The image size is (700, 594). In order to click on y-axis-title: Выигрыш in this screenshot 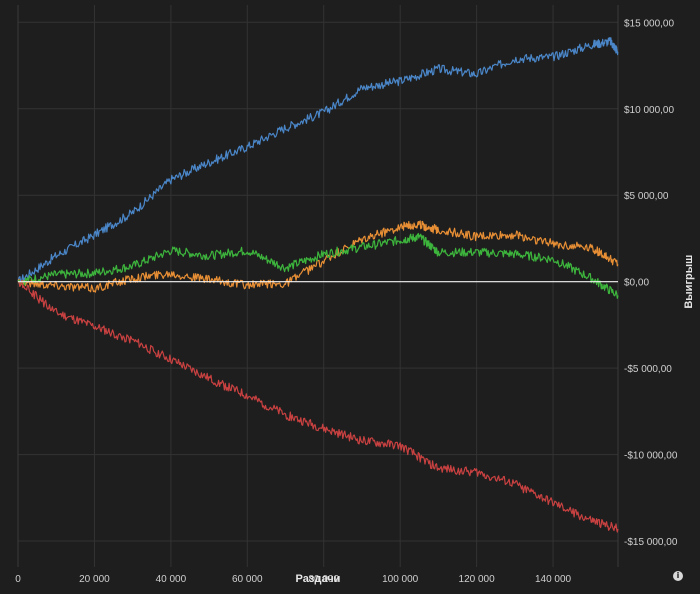, I will do `click(689, 282)`.